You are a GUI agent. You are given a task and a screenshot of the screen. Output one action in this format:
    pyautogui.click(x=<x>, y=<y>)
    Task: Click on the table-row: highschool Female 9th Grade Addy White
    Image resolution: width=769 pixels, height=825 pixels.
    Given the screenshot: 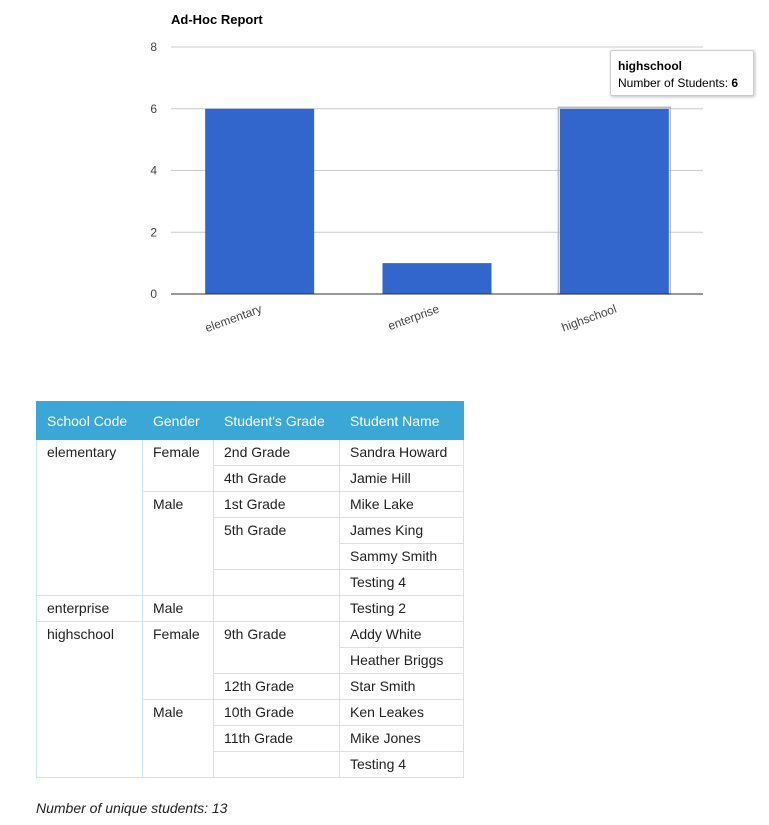 What is the action you would take?
    pyautogui.click(x=250, y=699)
    